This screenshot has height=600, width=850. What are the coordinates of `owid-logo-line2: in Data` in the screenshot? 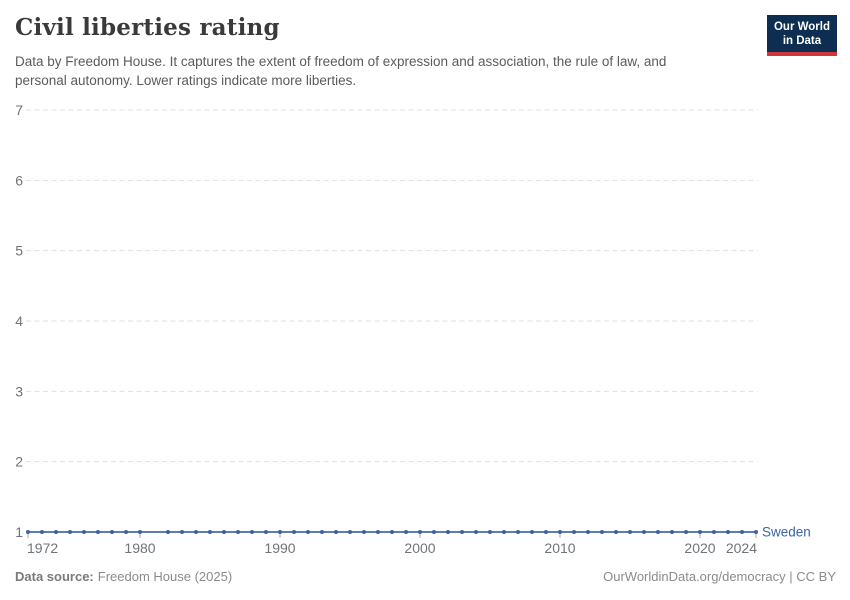 It's located at (802, 40).